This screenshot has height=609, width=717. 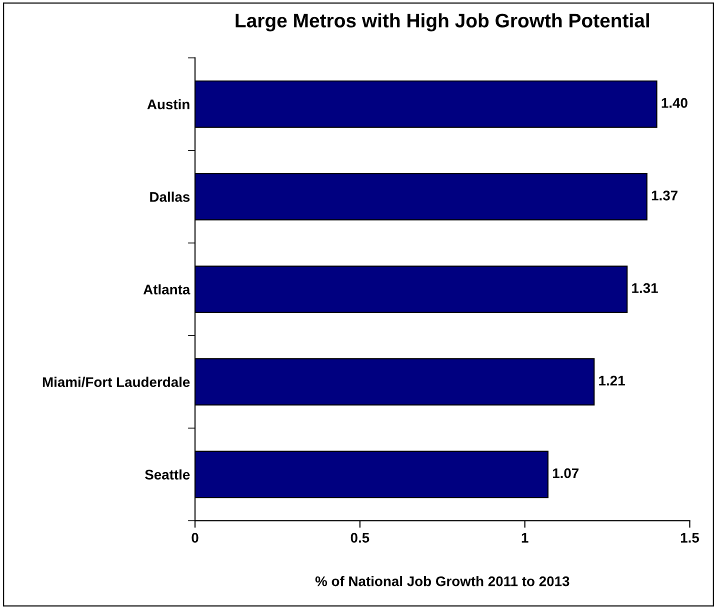 What do you see at coordinates (442, 22) in the screenshot?
I see `chart-title: Large Metros with High Job Growth Potential` at bounding box center [442, 22].